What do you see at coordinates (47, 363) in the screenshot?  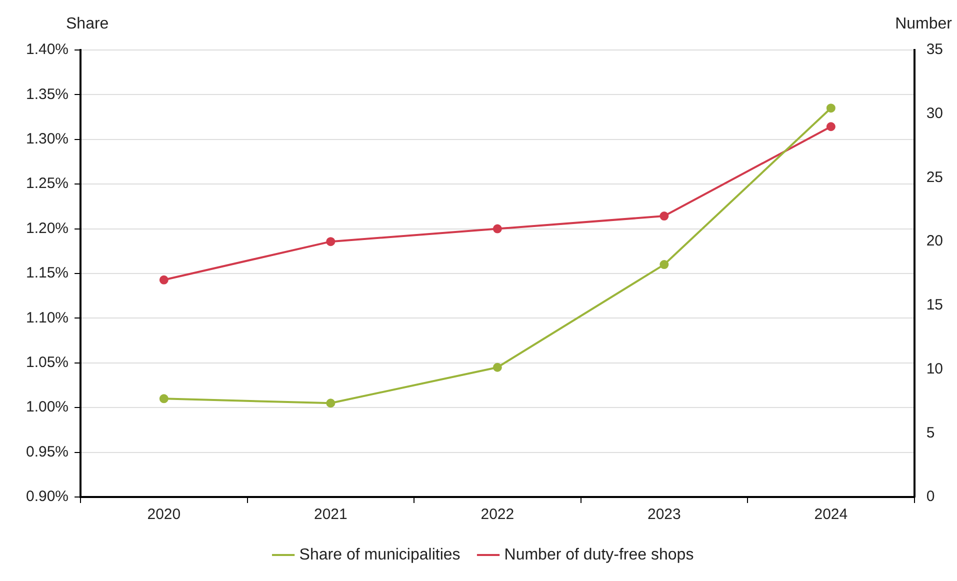 I see `y-tick-label: 1.05%` at bounding box center [47, 363].